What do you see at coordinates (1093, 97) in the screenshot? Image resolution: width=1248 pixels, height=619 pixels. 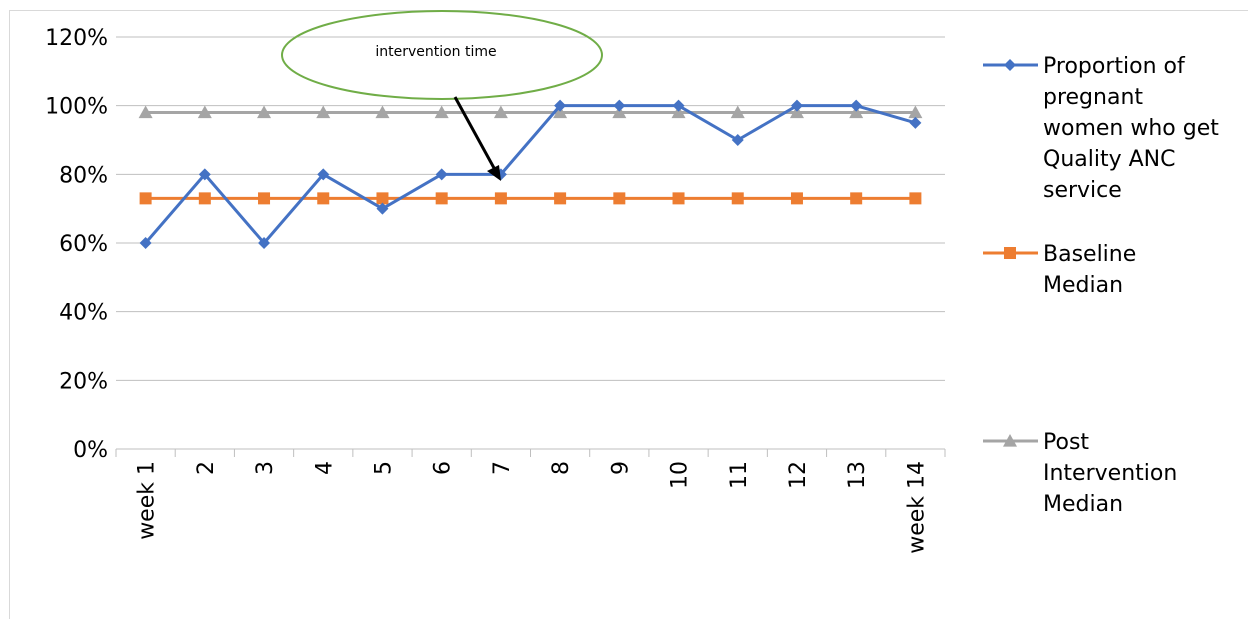 I see `legend-label: pregnant` at bounding box center [1093, 97].